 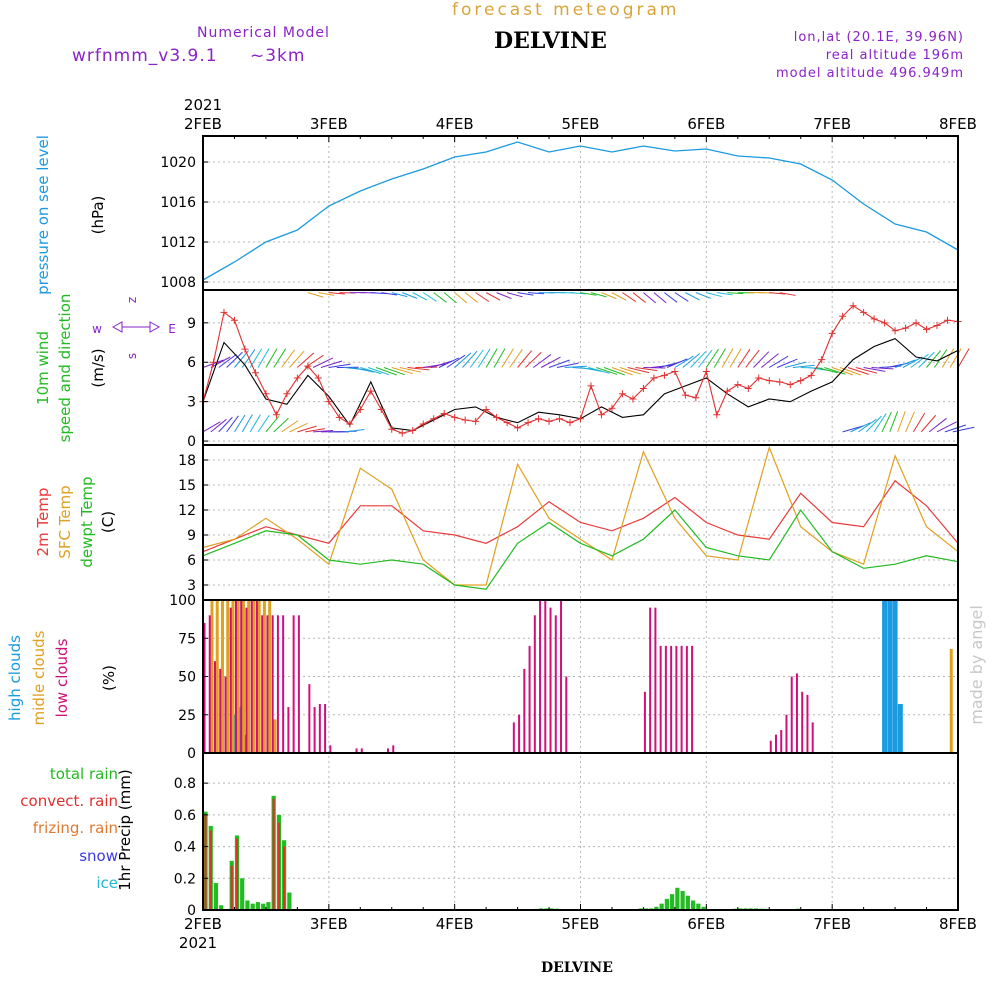 What do you see at coordinates (178, 163) in the screenshot?
I see `pressure-ytick-label: 1020` at bounding box center [178, 163].